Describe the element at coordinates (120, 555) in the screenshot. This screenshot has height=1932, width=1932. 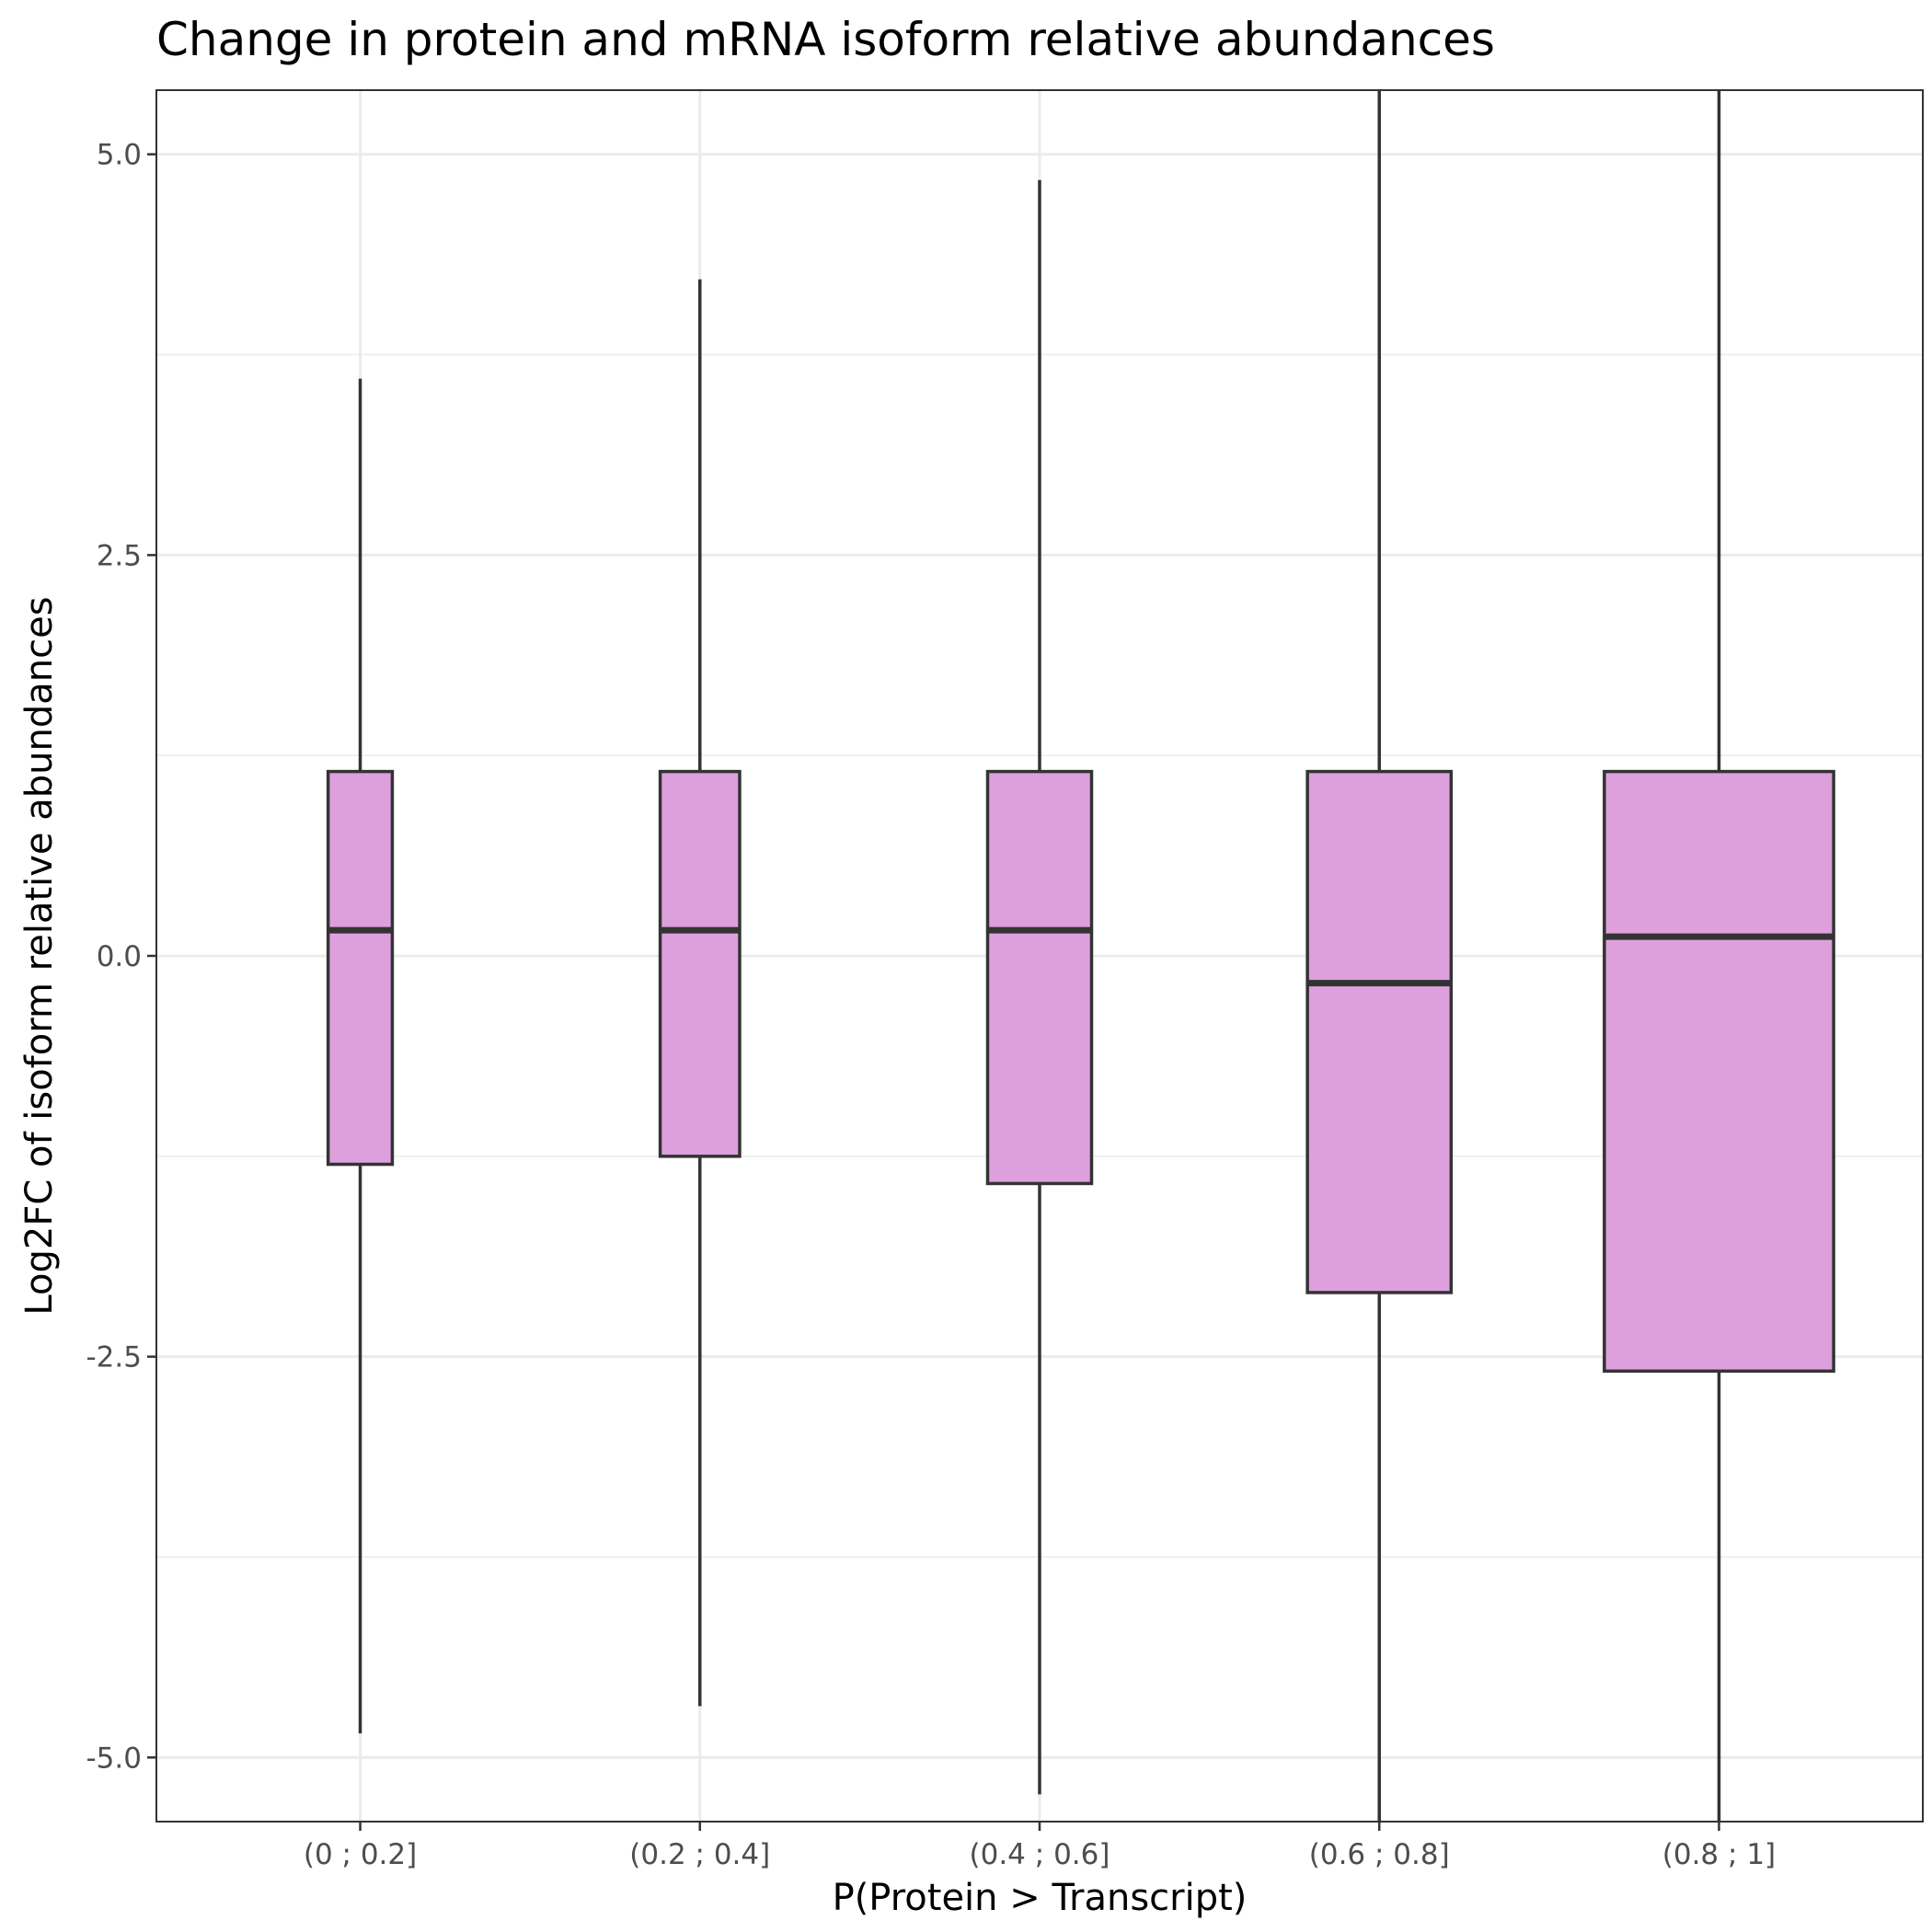
I see `y-tick-label: 2.5` at that location.